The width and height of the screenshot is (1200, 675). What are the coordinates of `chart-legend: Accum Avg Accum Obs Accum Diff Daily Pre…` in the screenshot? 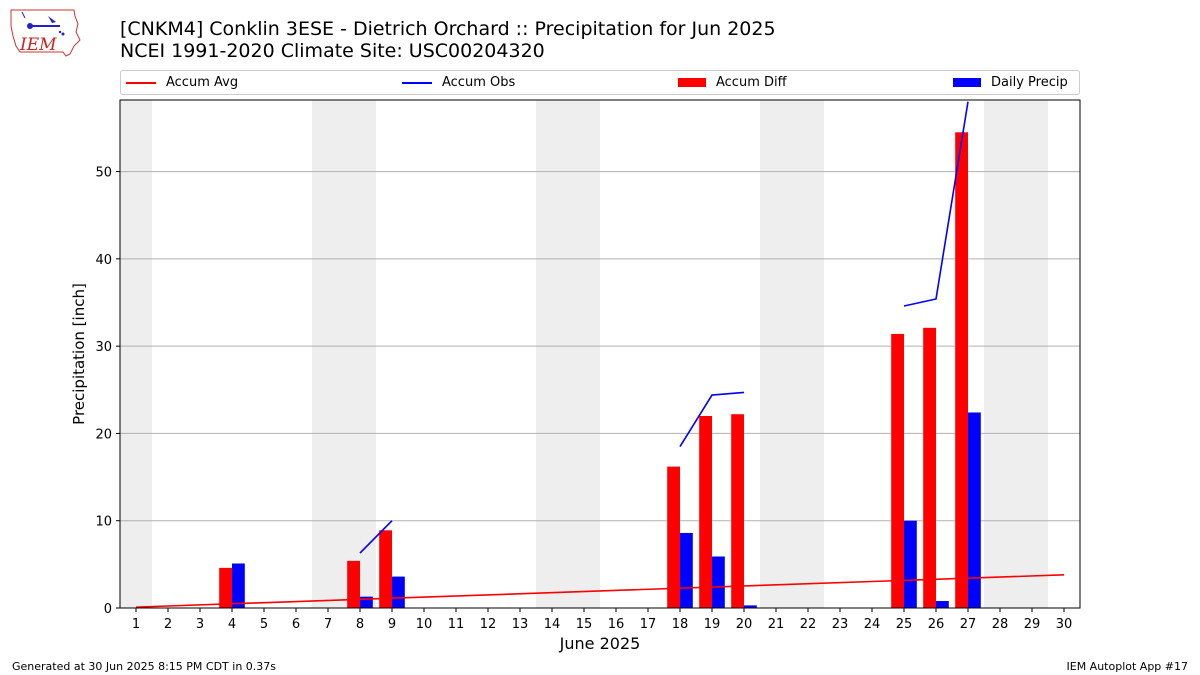 It's located at (600, 82).